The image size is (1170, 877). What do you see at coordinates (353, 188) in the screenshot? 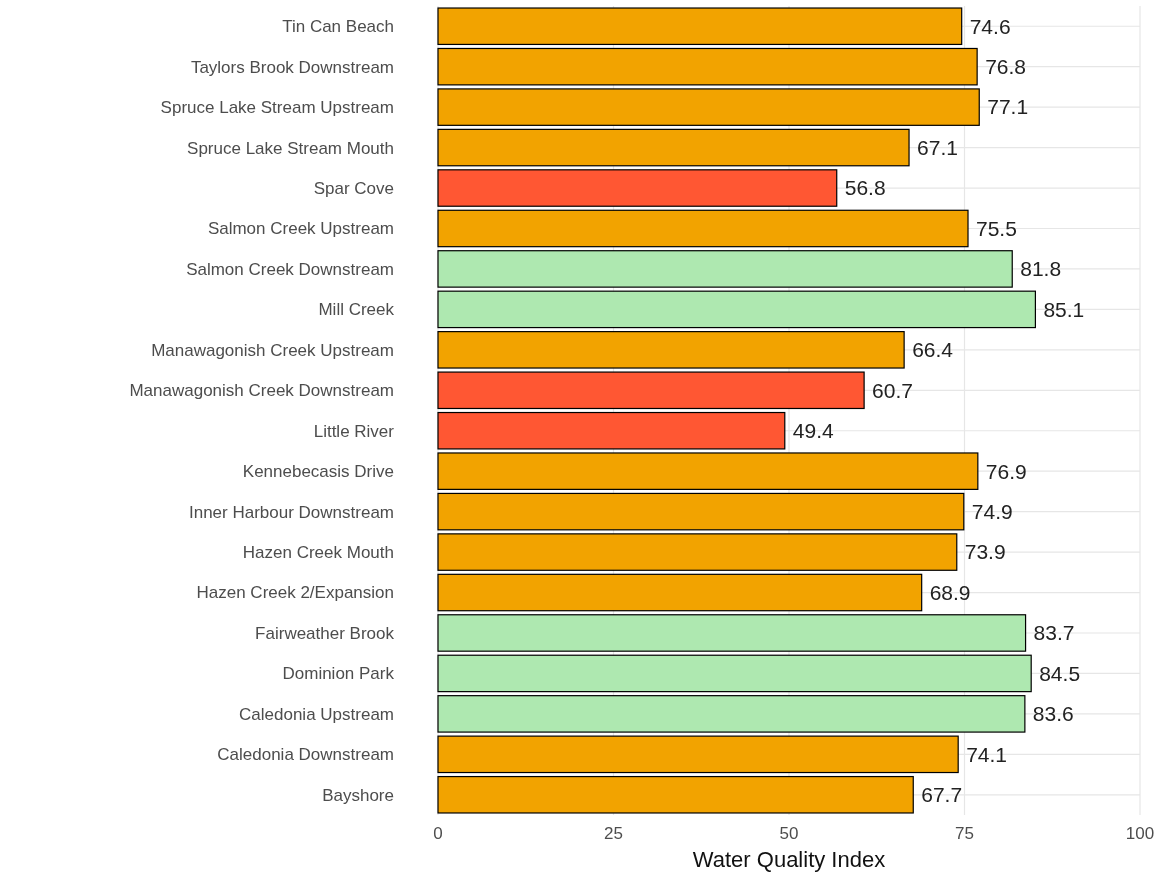
I see `y-tick-label: Spar Cove` at bounding box center [353, 188].